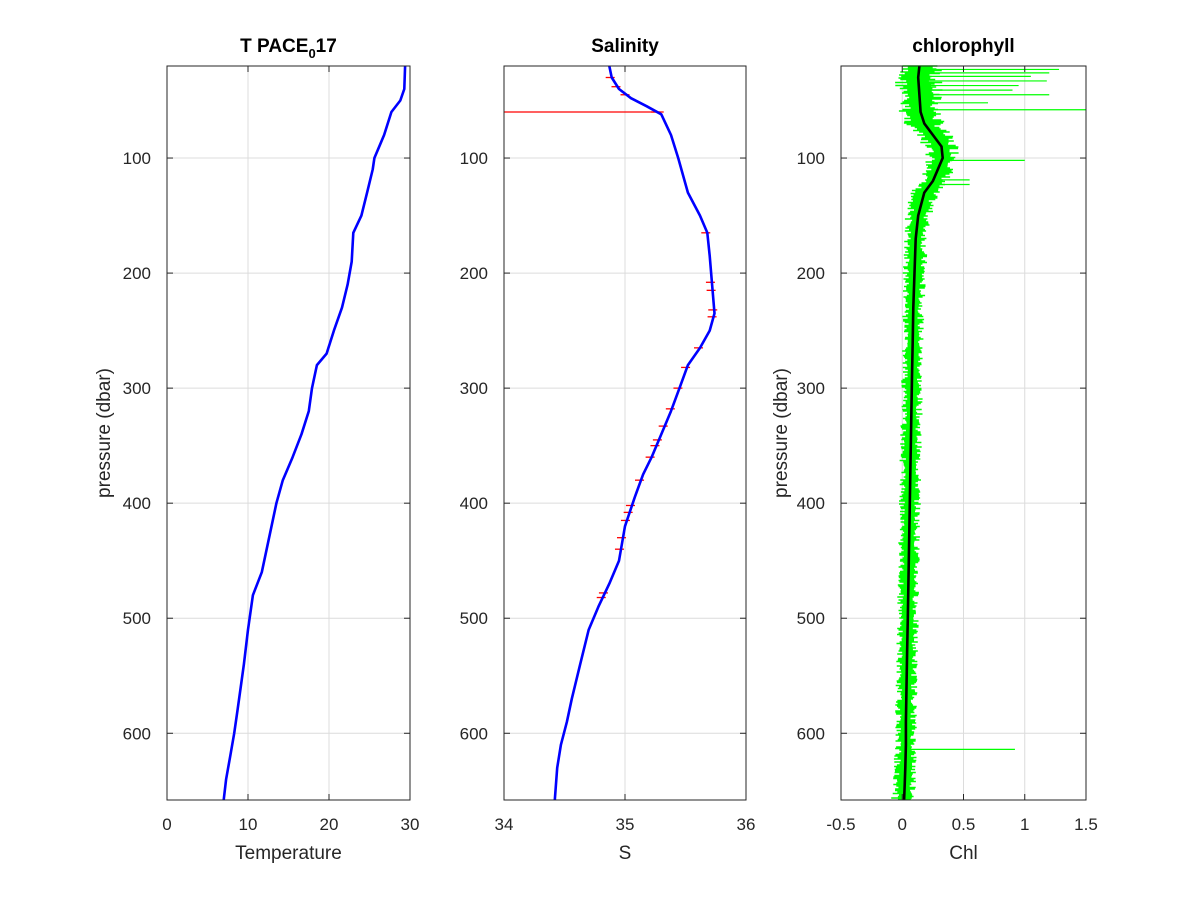 The width and height of the screenshot is (1200, 900). Describe the element at coordinates (625, 824) in the screenshot. I see `x-tick-label: 35` at that location.